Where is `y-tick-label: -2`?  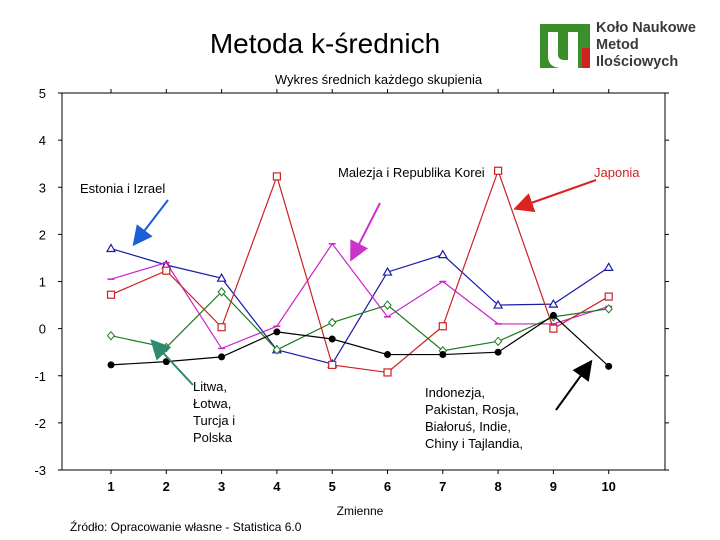
y-tick-label: -2 is located at coordinates (40, 423).